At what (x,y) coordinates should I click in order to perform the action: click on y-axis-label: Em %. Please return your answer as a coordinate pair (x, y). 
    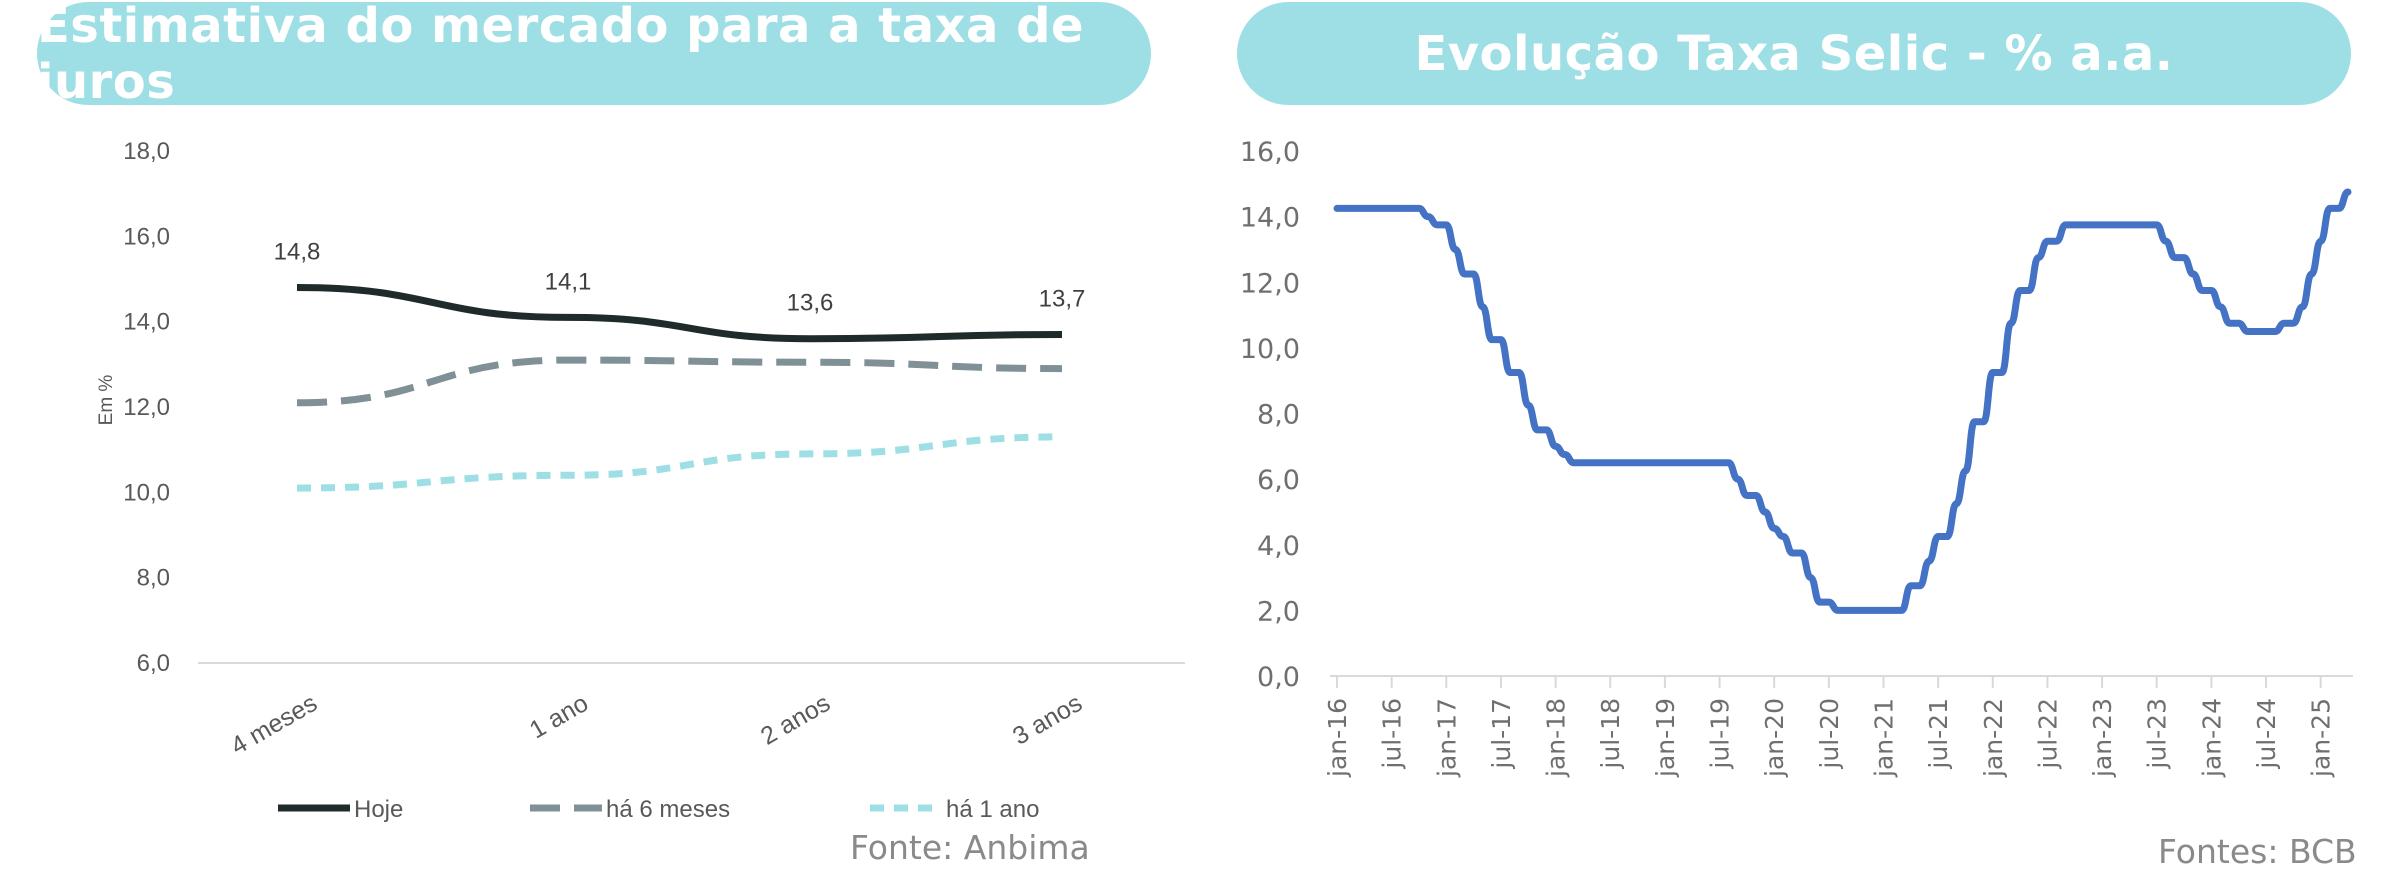
    Looking at the image, I should click on (106, 400).